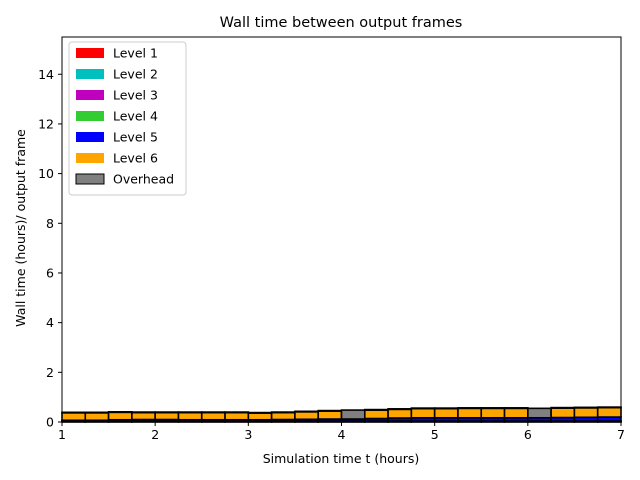 This screenshot has height=480, width=640. I want to click on chart-title: Wall time between output frames, so click(341, 23).